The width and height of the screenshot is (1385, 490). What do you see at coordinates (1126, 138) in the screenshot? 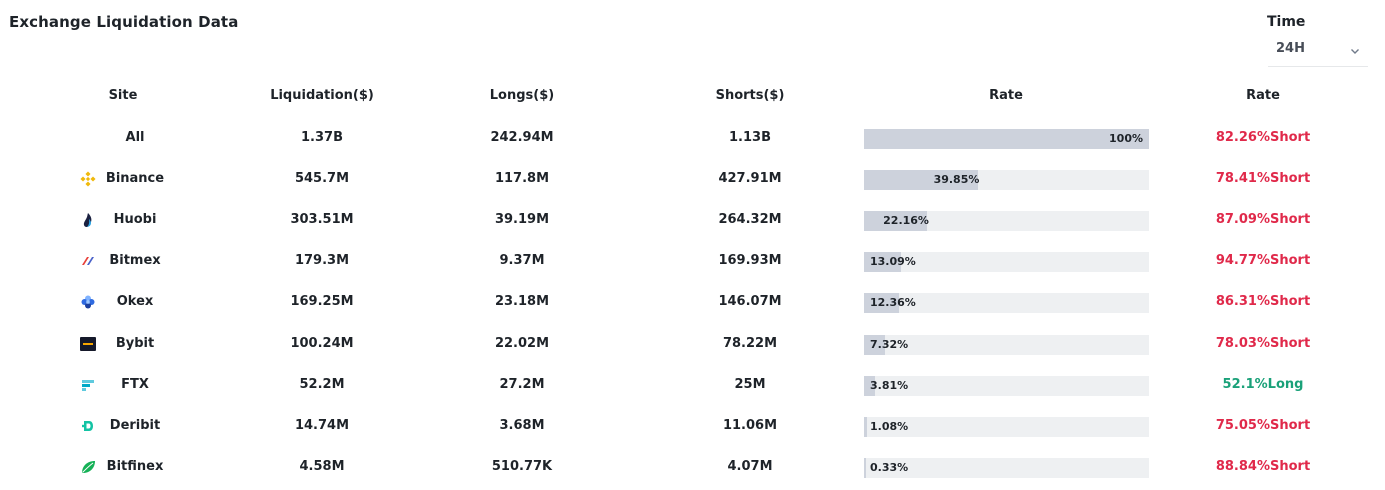
I see `rate-bar-label: 100%` at bounding box center [1126, 138].